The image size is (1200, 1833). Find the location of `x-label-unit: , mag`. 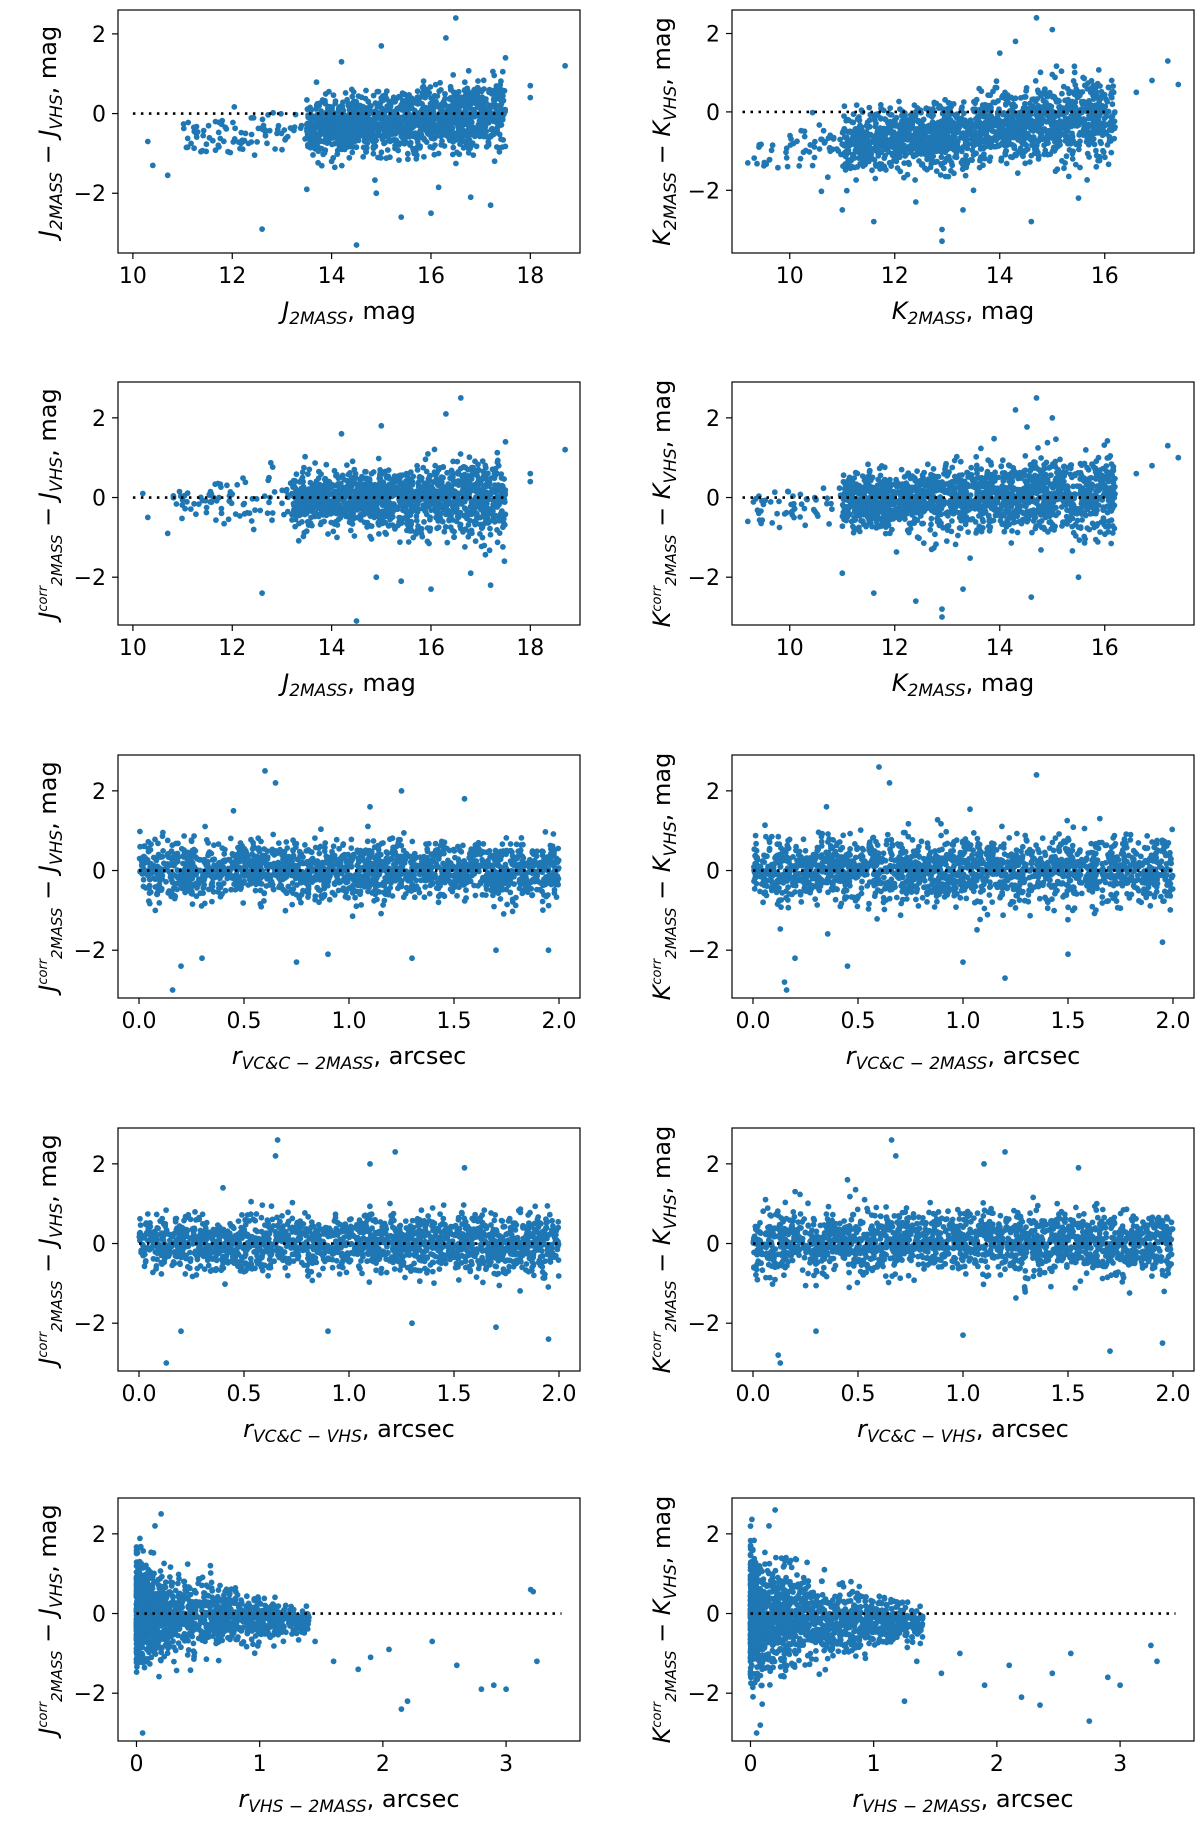

x-label-unit: , mag is located at coordinates (381, 311).